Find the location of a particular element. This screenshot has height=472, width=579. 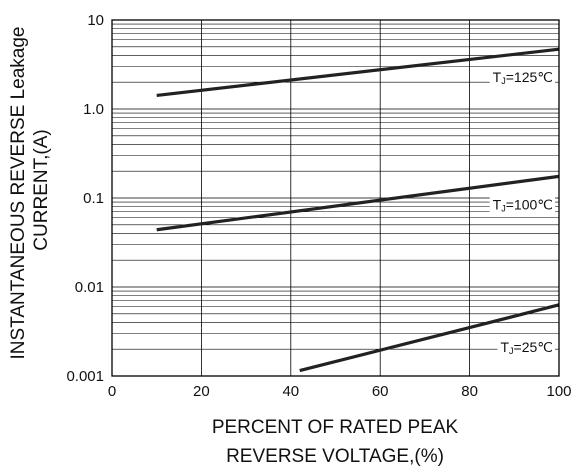

x-axis-title-line-2: REVERSE VOLTAGE,(%) is located at coordinates (335, 456).